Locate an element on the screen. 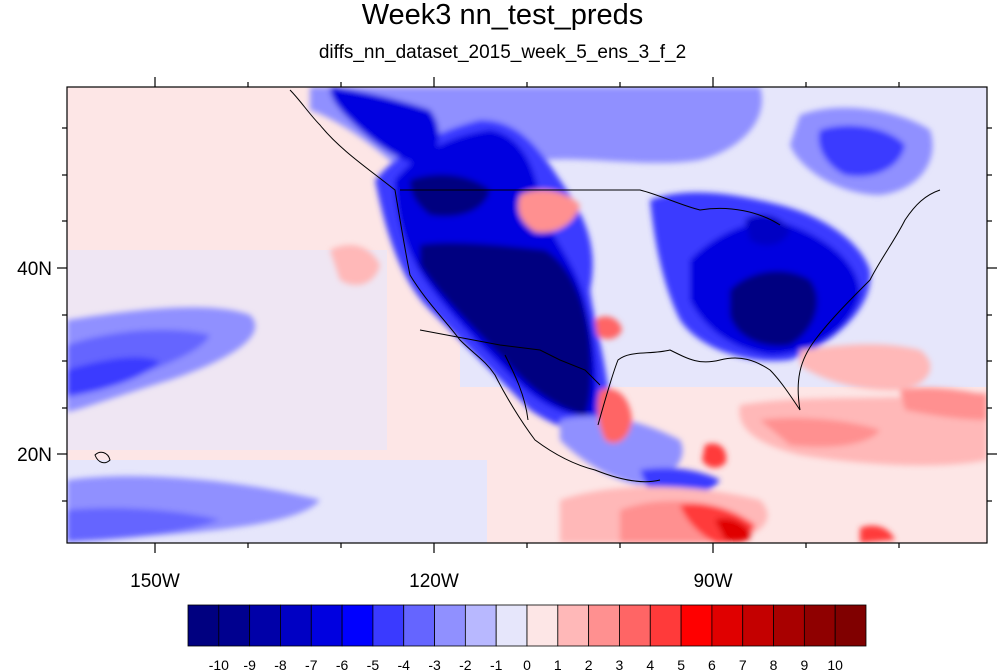  colorbar-label: -8 is located at coordinates (280, 664).